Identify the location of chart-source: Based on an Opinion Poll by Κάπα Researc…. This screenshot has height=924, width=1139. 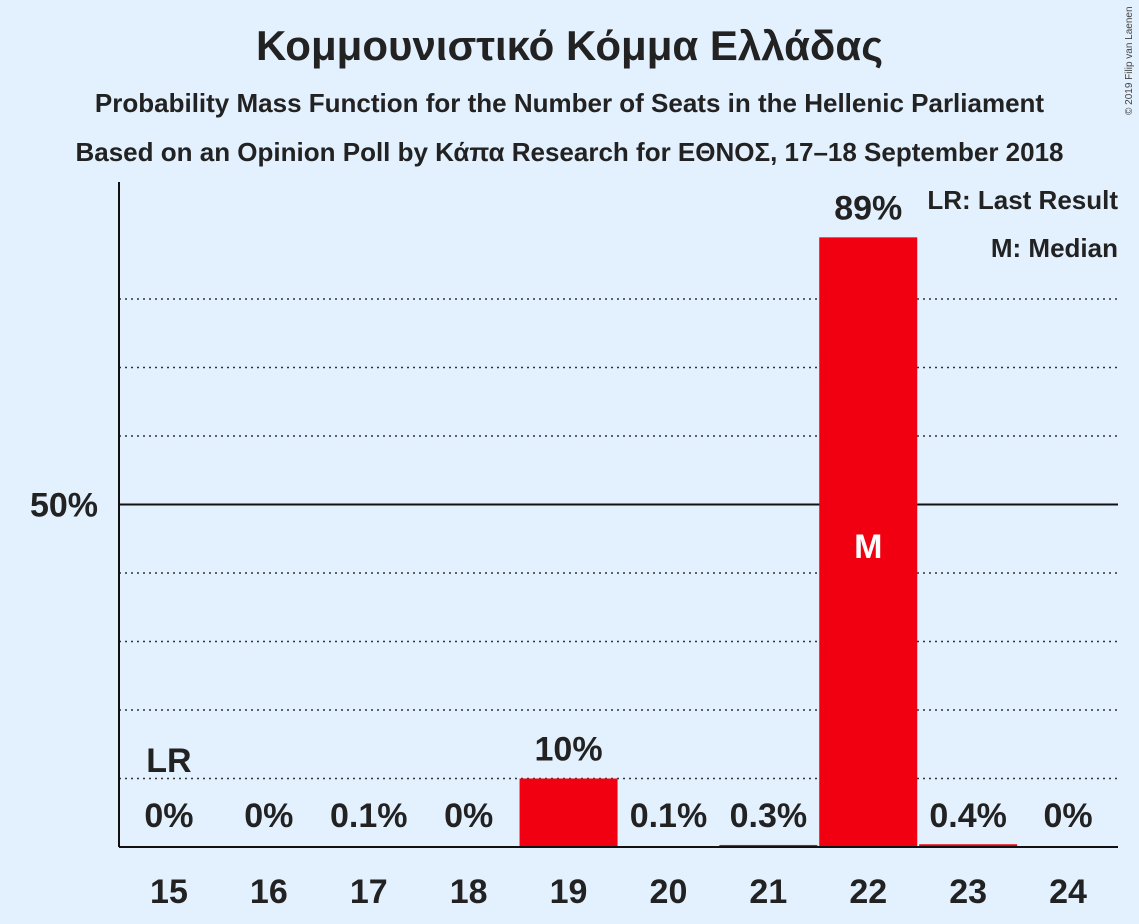
(569, 152).